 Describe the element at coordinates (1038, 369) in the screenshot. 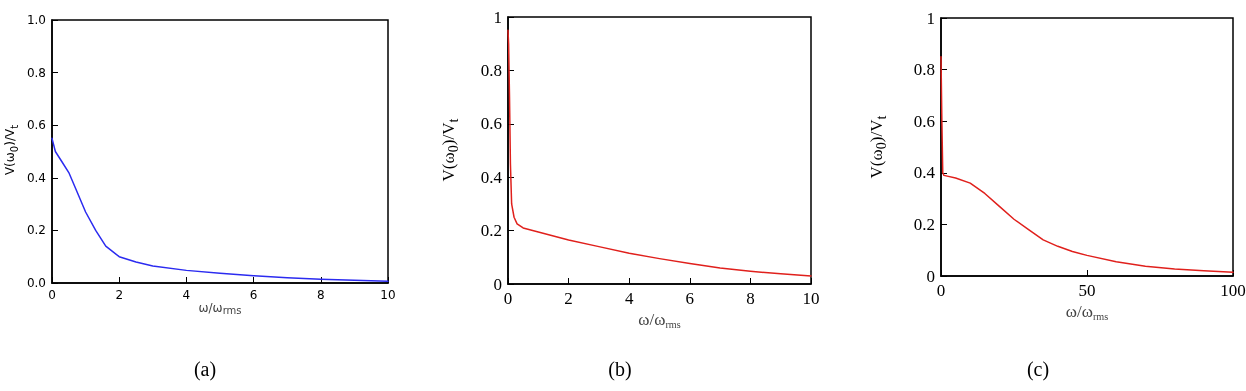

I see `text: (c)` at that location.